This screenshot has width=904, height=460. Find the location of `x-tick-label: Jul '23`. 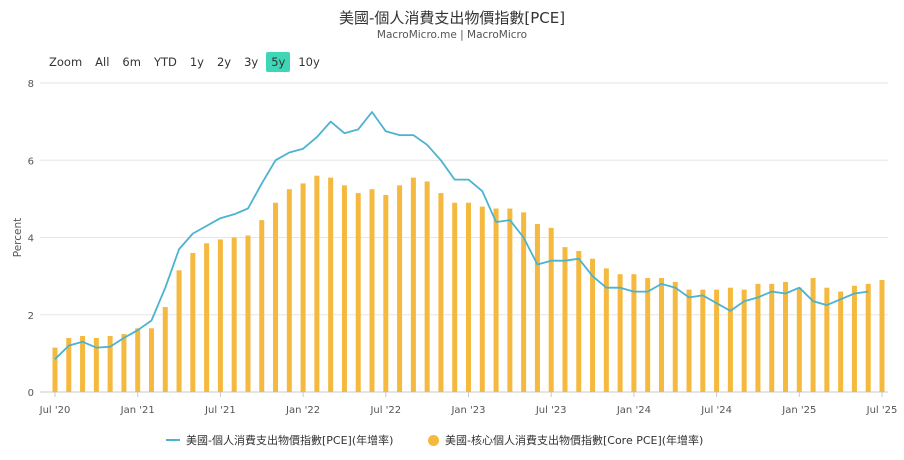

x-tick-label: Jul '23 is located at coordinates (551, 410).